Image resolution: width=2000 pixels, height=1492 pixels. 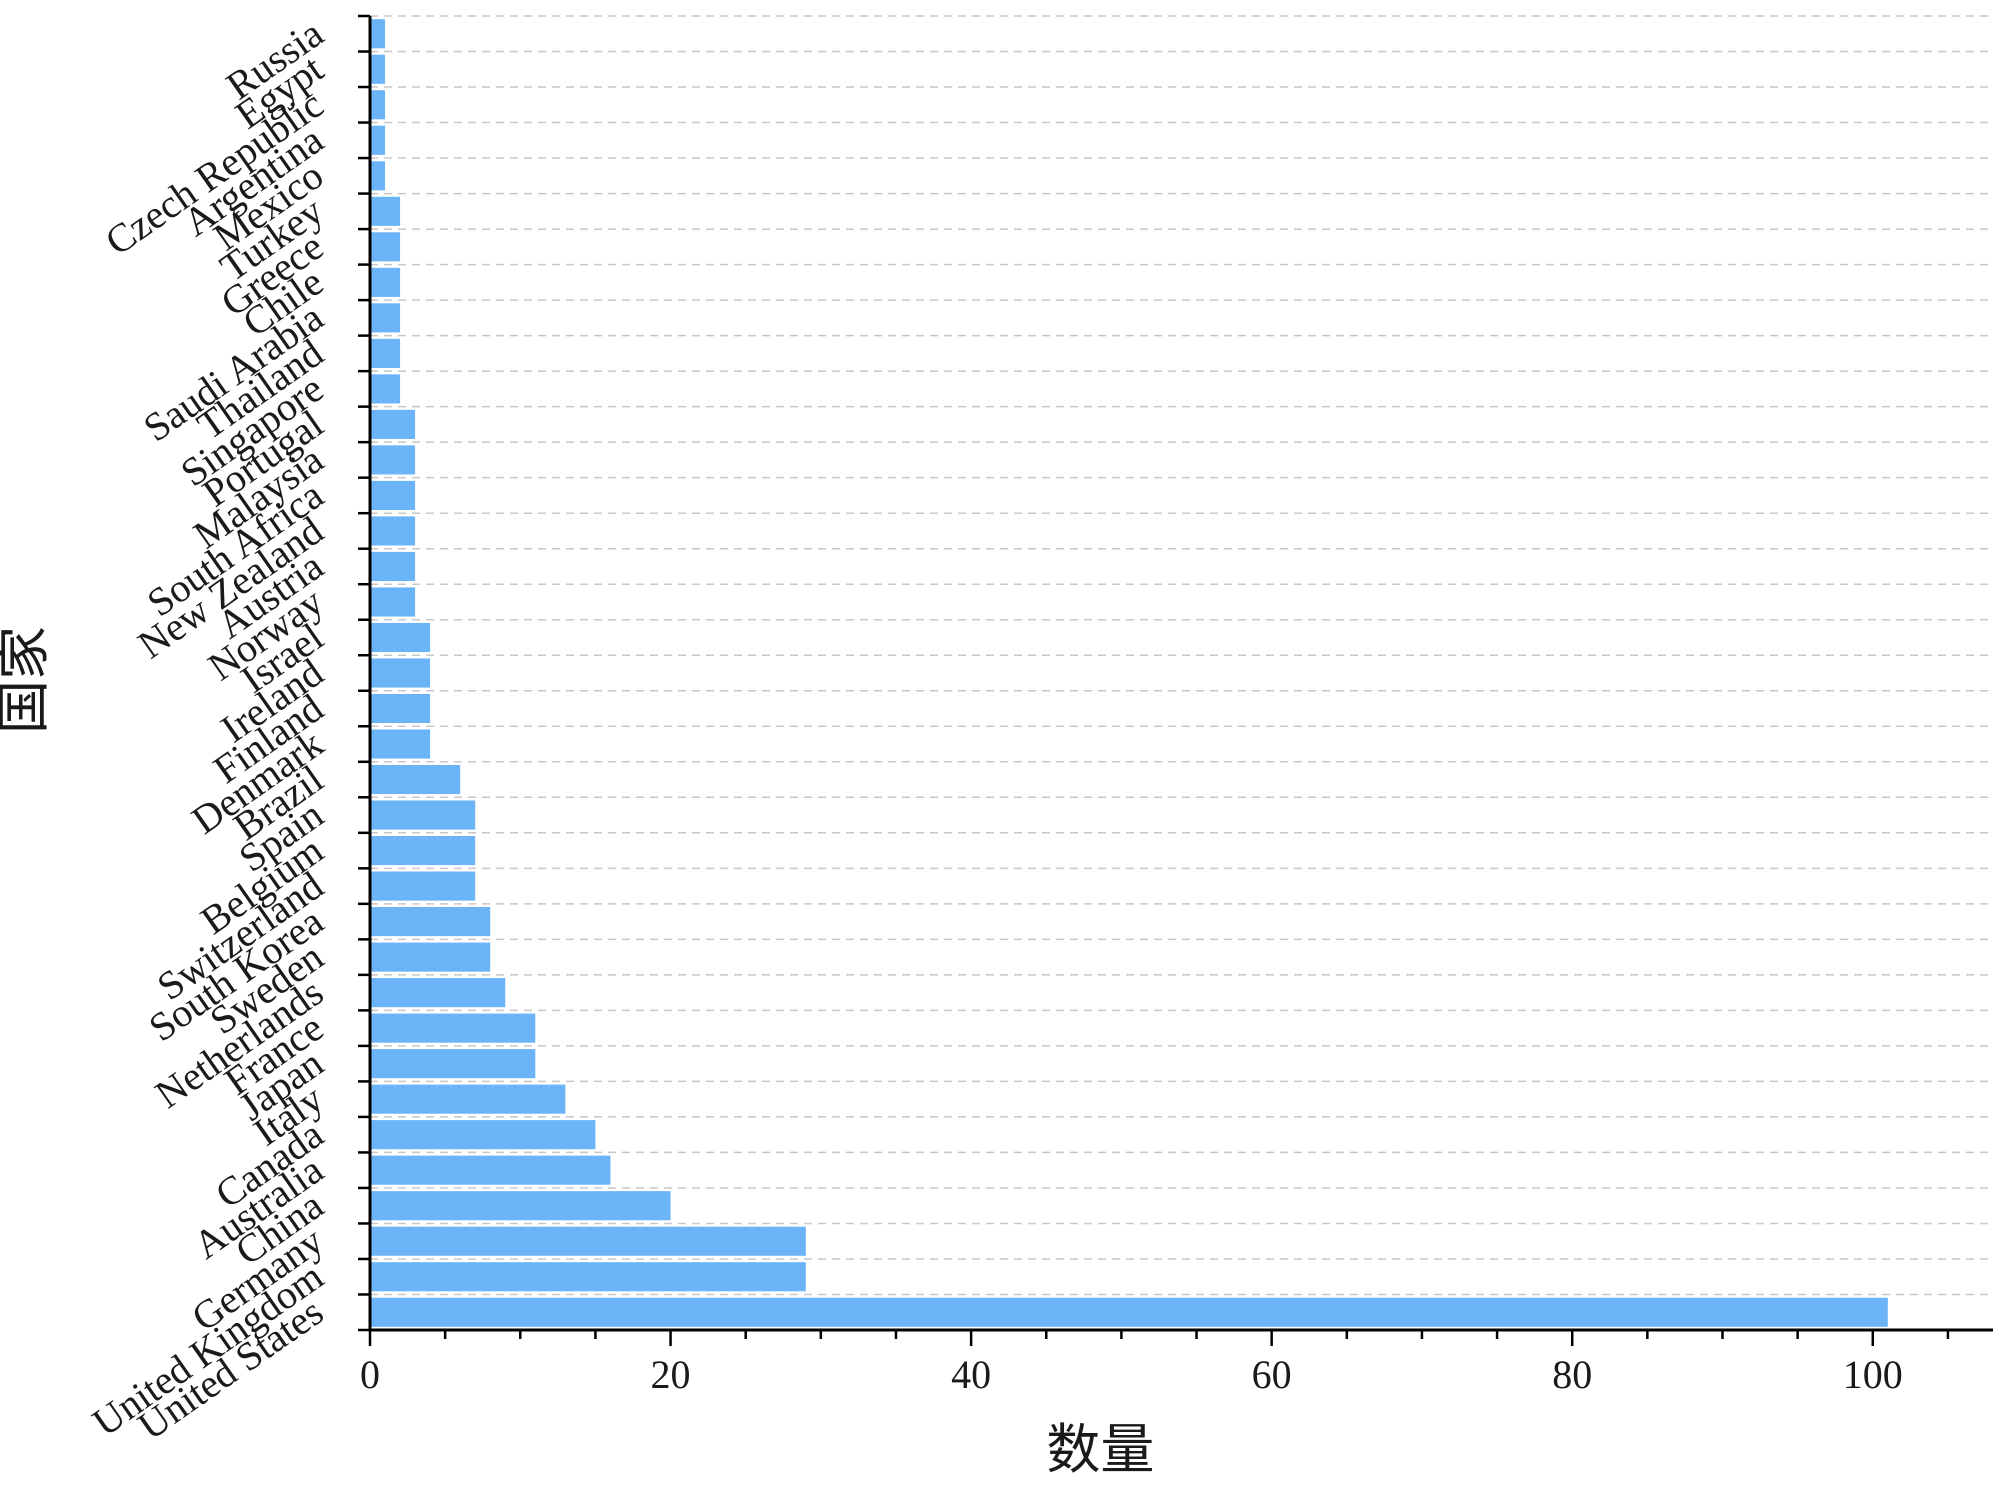 What do you see at coordinates (27, 680) in the screenshot?
I see `y-axis-title: 国家` at bounding box center [27, 680].